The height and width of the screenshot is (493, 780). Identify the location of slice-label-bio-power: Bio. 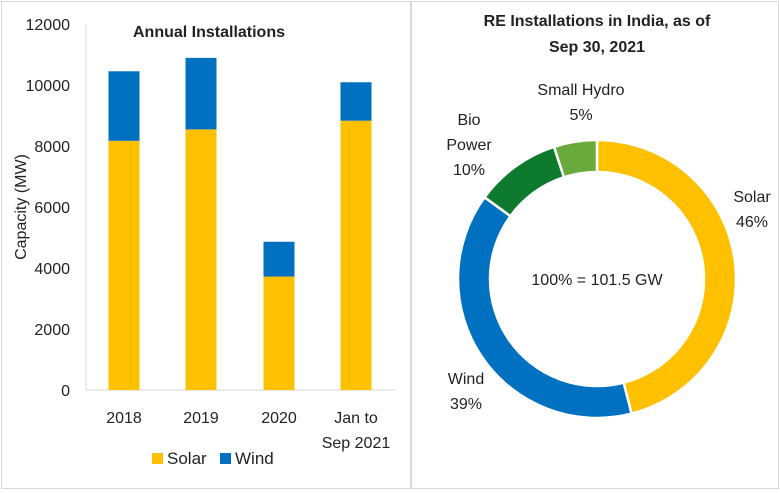
(468, 120).